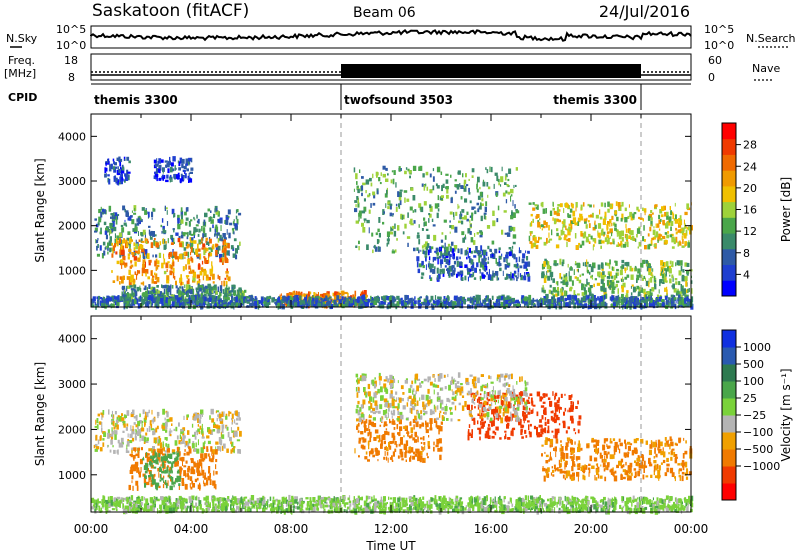  What do you see at coordinates (71, 29) in the screenshot?
I see `nsky-tick-top: 10^5` at bounding box center [71, 29].